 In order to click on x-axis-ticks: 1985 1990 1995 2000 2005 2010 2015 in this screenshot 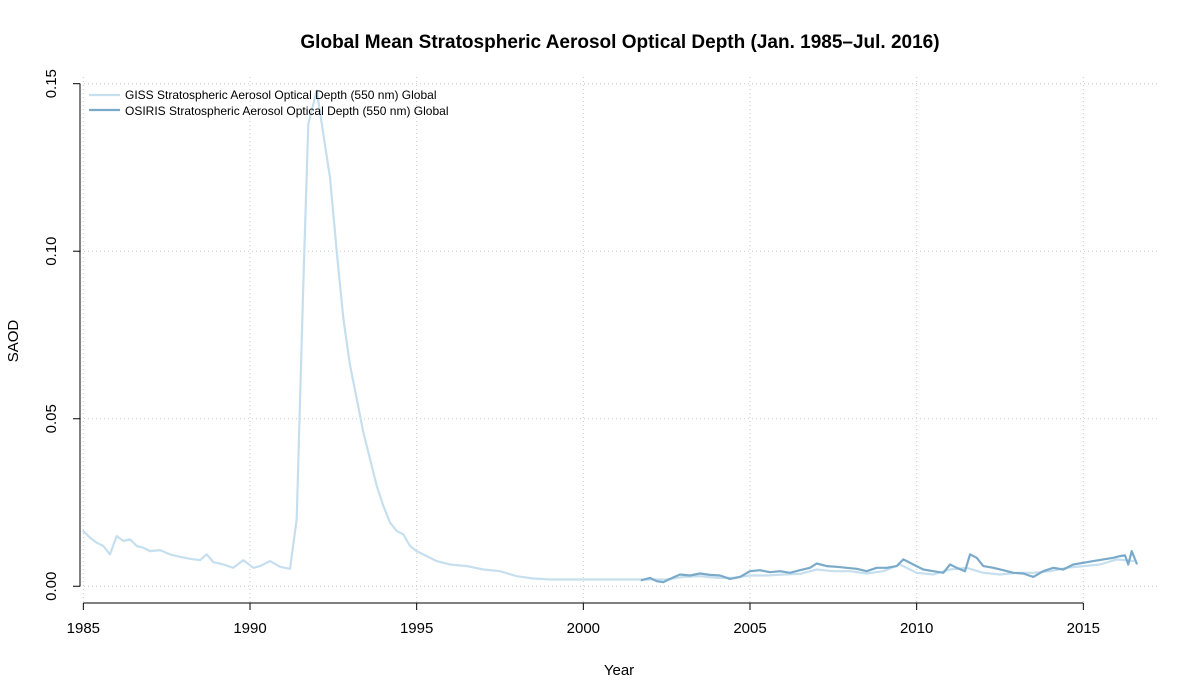, I will do `click(583, 620)`.